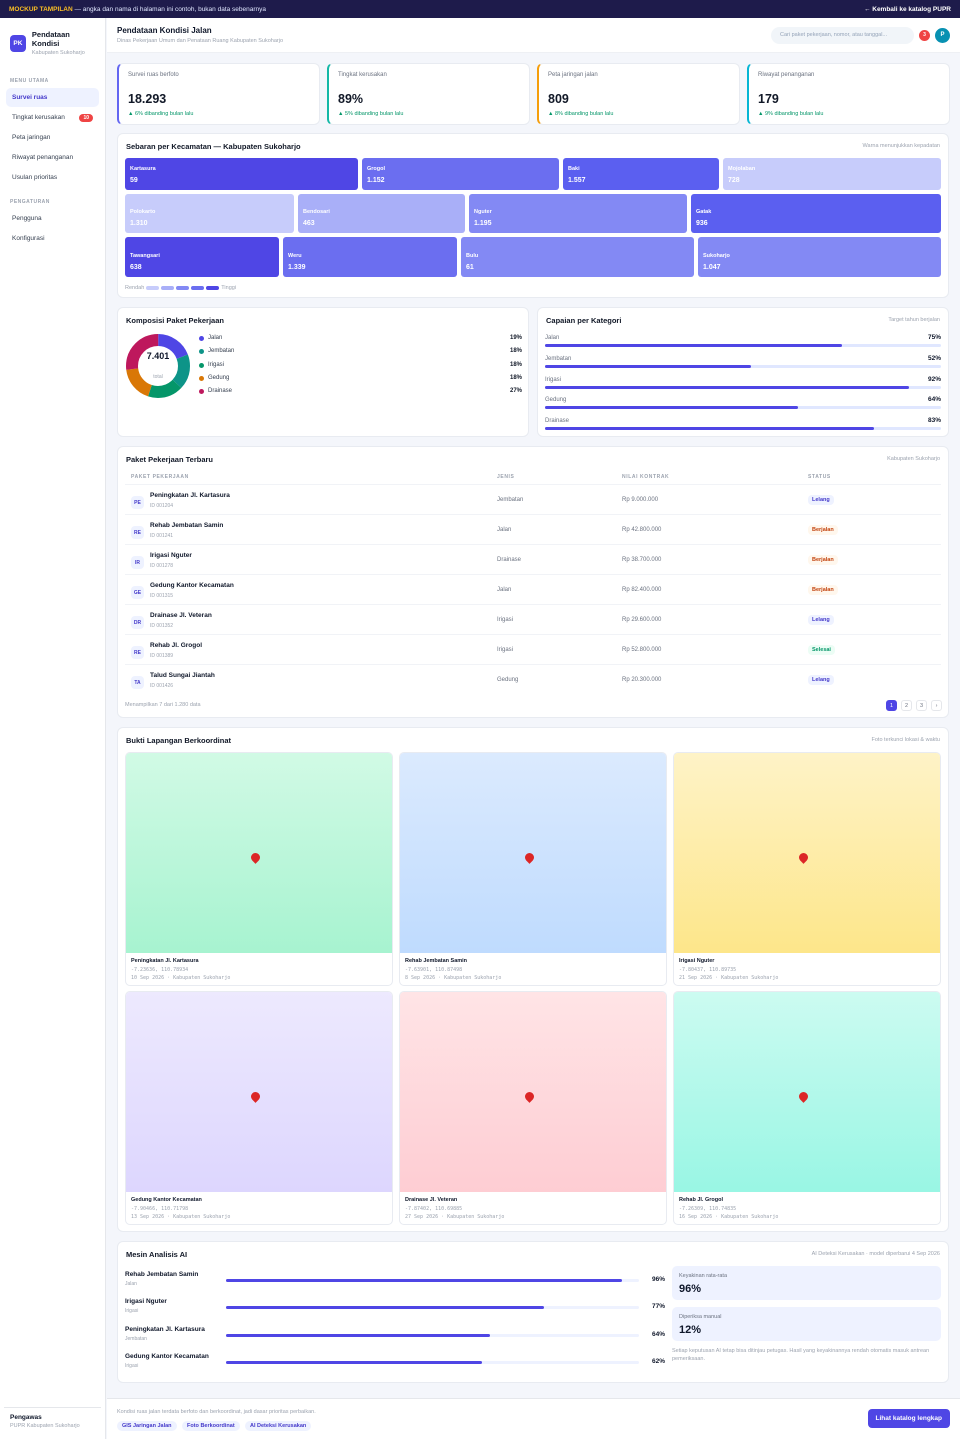  Describe the element at coordinates (515, 338) in the screenshot. I see `legend-pct: 19%` at that location.